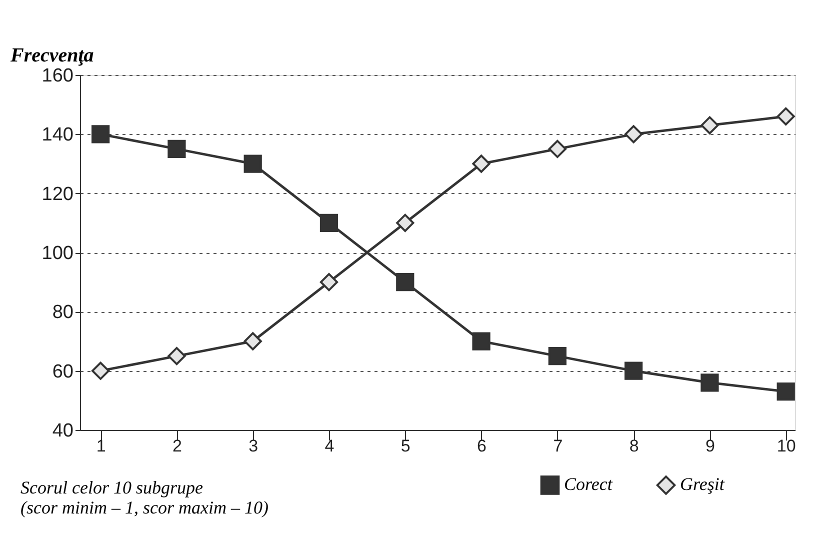 The width and height of the screenshot is (827, 543). What do you see at coordinates (63, 313) in the screenshot?
I see `y-tick-label: 80` at bounding box center [63, 313].